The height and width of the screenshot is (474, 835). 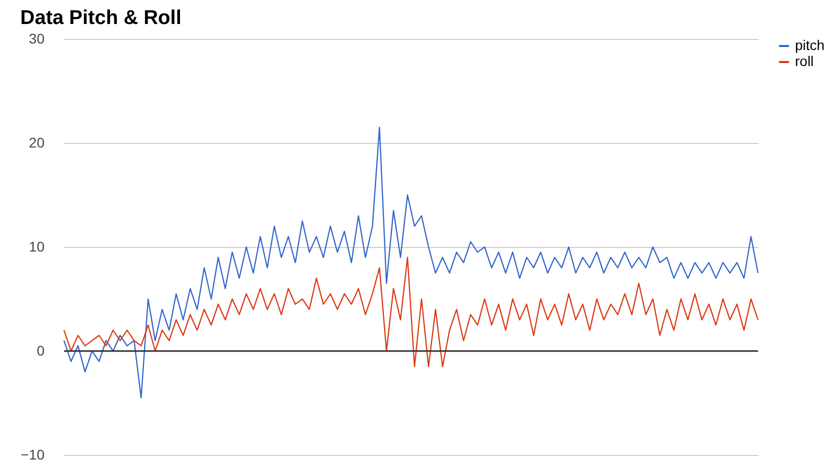 What do you see at coordinates (36, 38) in the screenshot?
I see `y-tick-label: 30` at bounding box center [36, 38].